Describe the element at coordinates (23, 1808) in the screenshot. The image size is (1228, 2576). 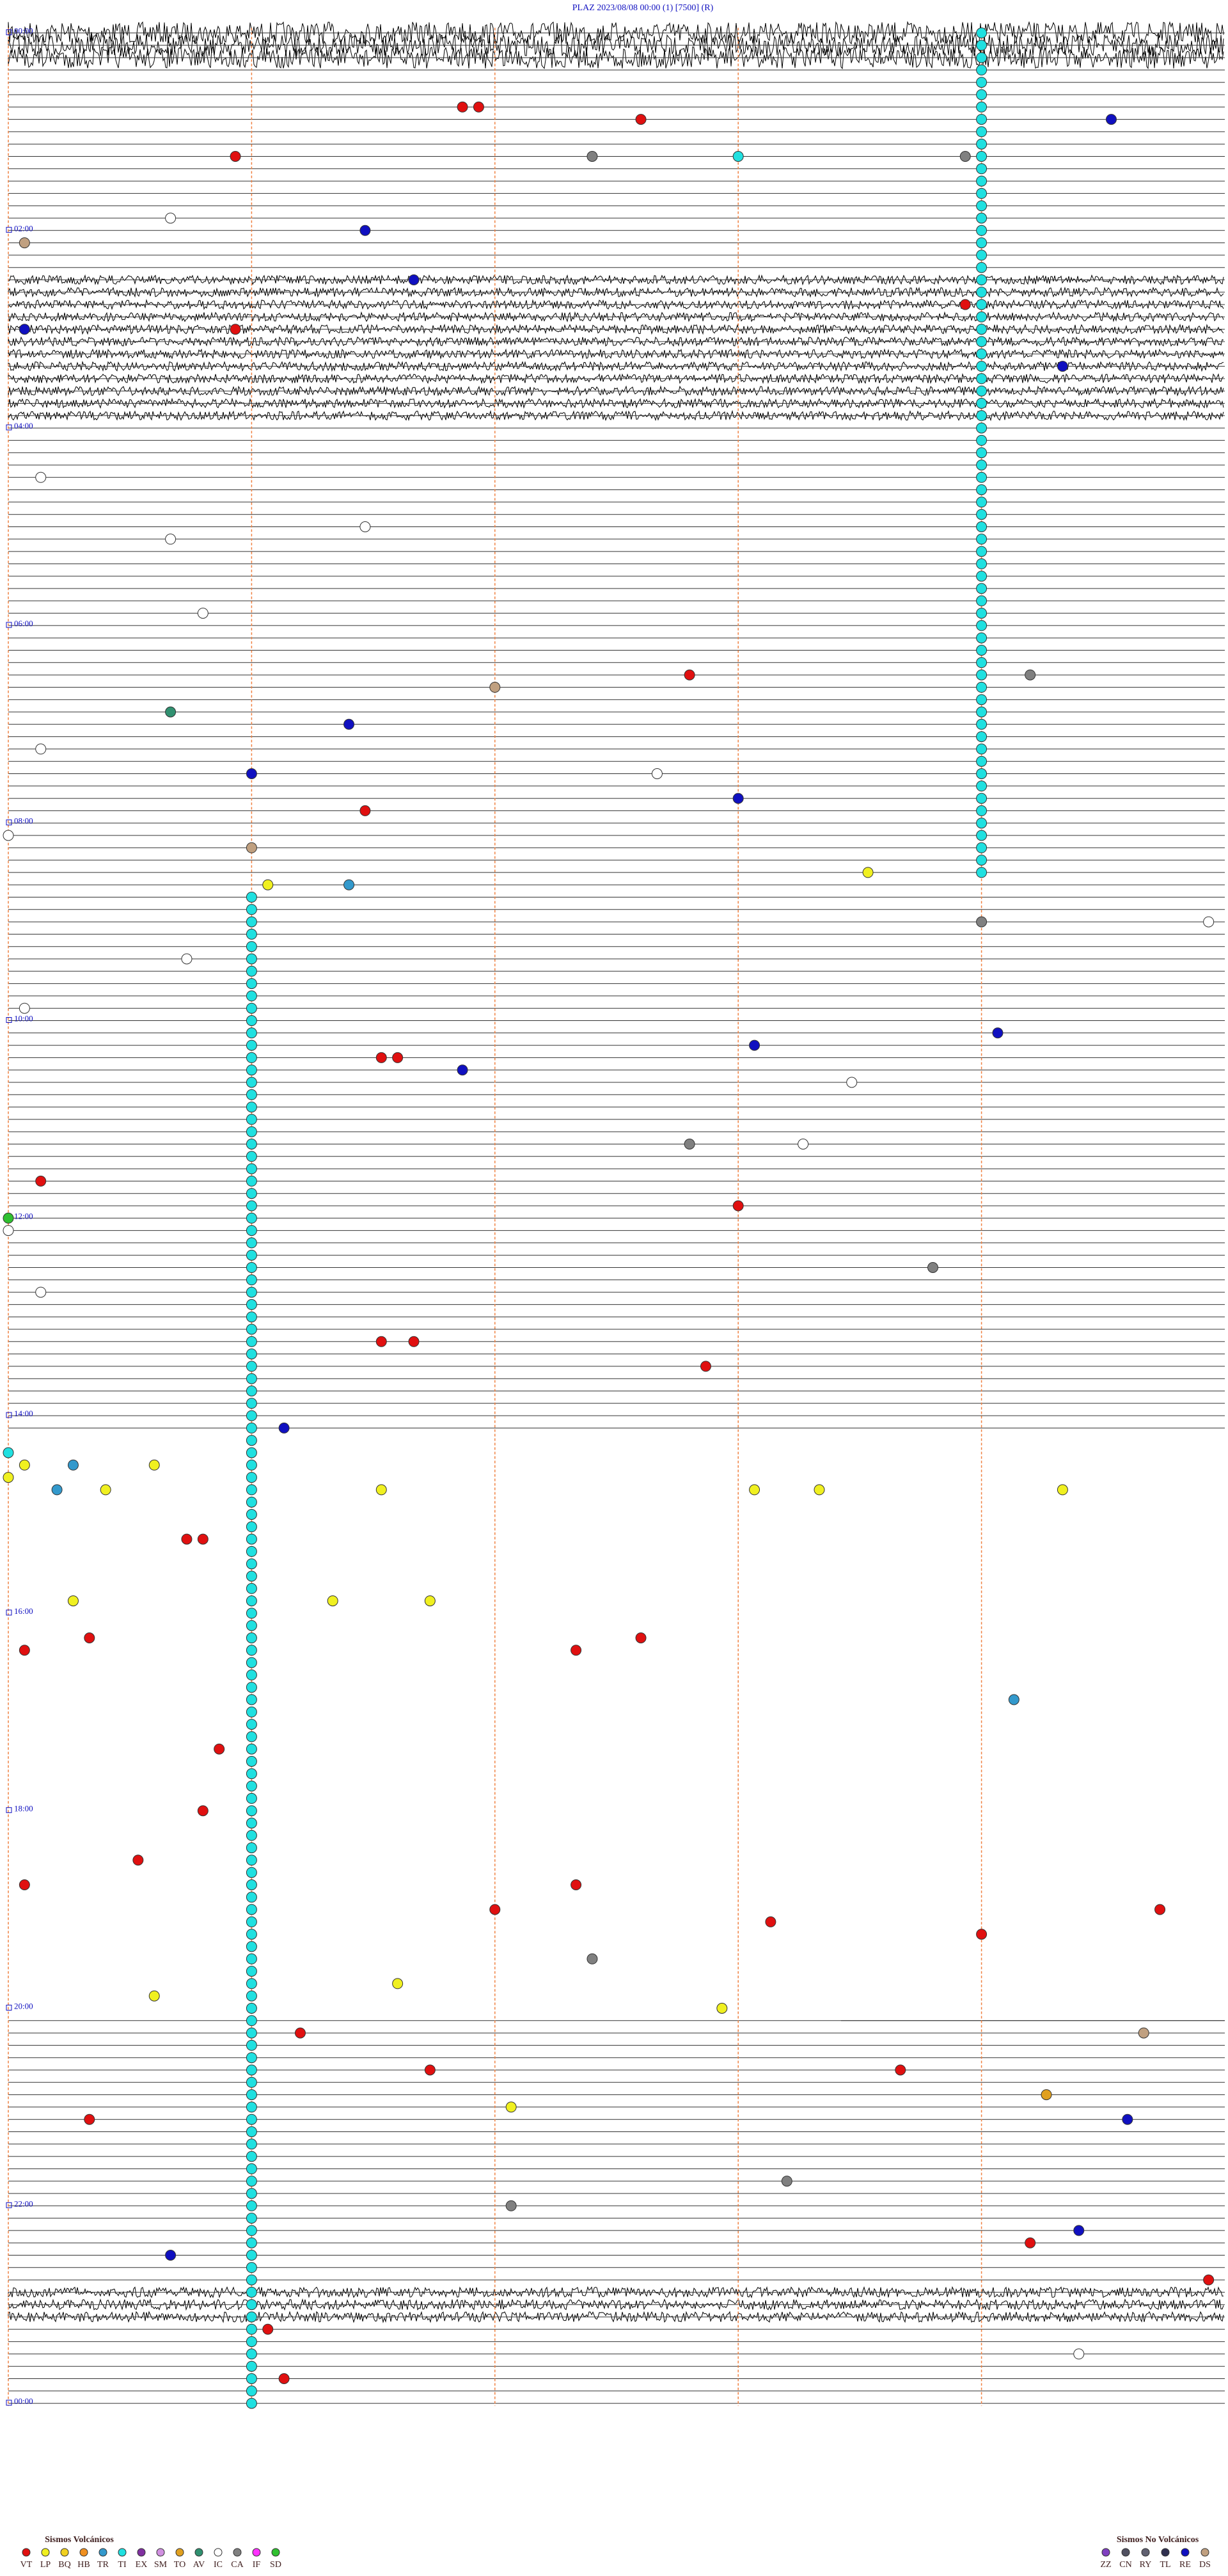
I see `hour-label: 18:00` at that location.